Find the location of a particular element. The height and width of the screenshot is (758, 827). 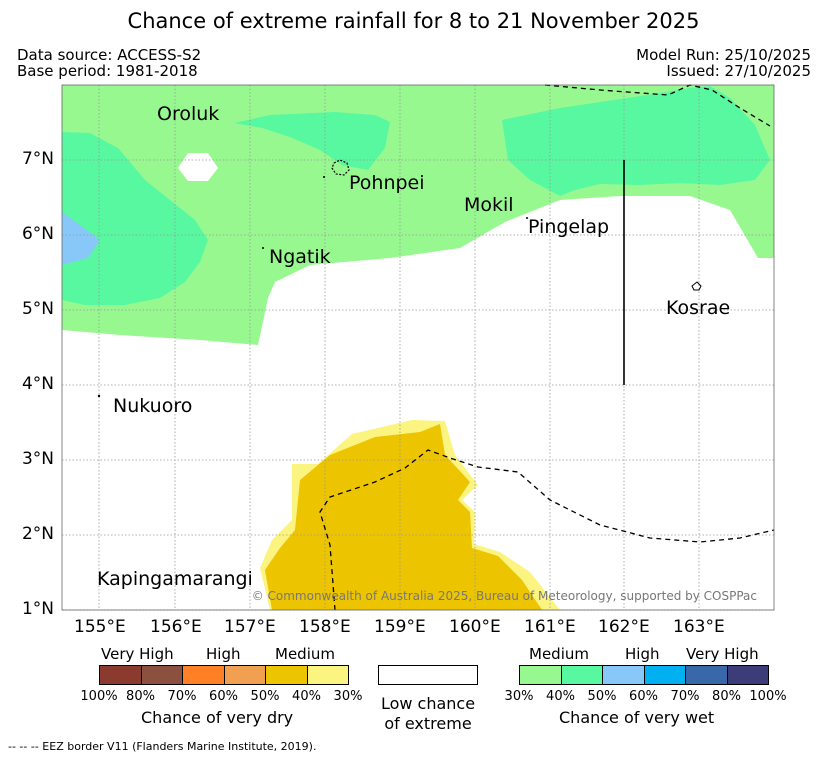

wet-very-high-header: Very High is located at coordinates (722, 654).